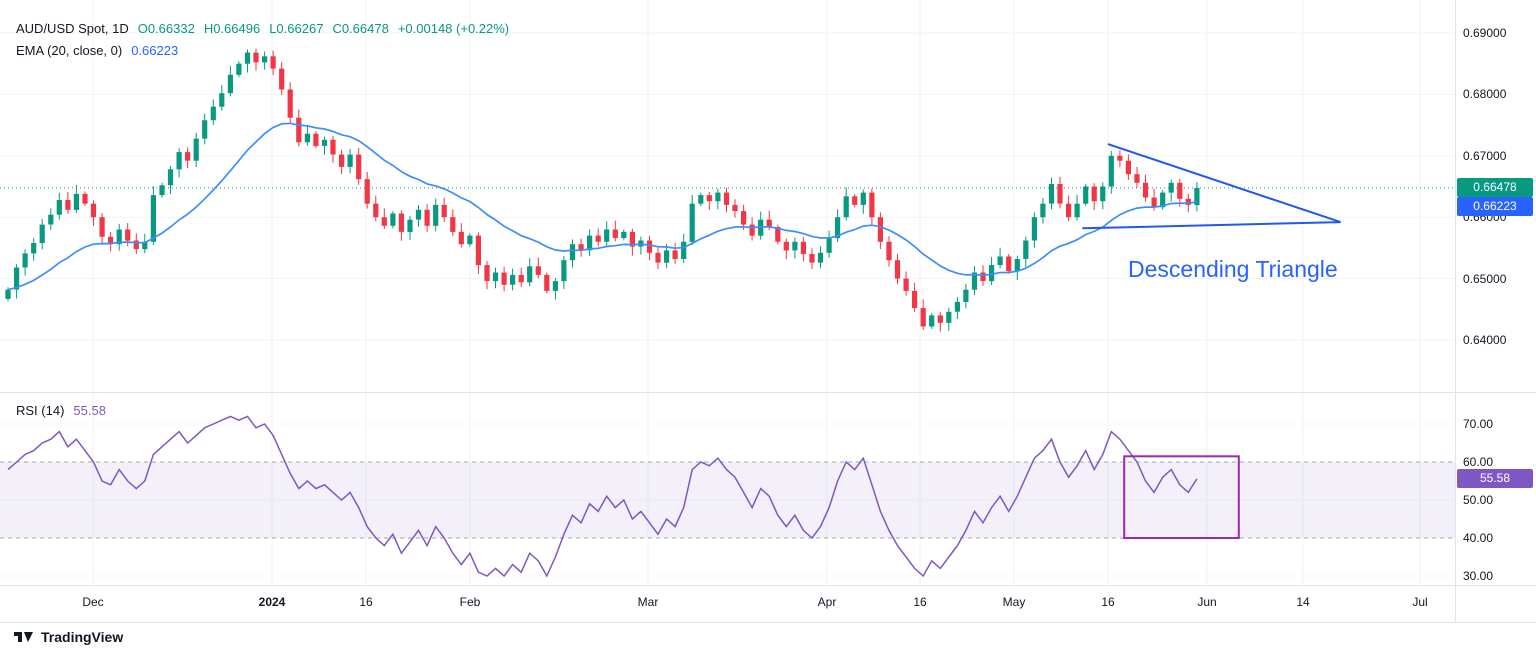  What do you see at coordinates (23, 637) in the screenshot?
I see `tradingview-logo-icon` at bounding box center [23, 637].